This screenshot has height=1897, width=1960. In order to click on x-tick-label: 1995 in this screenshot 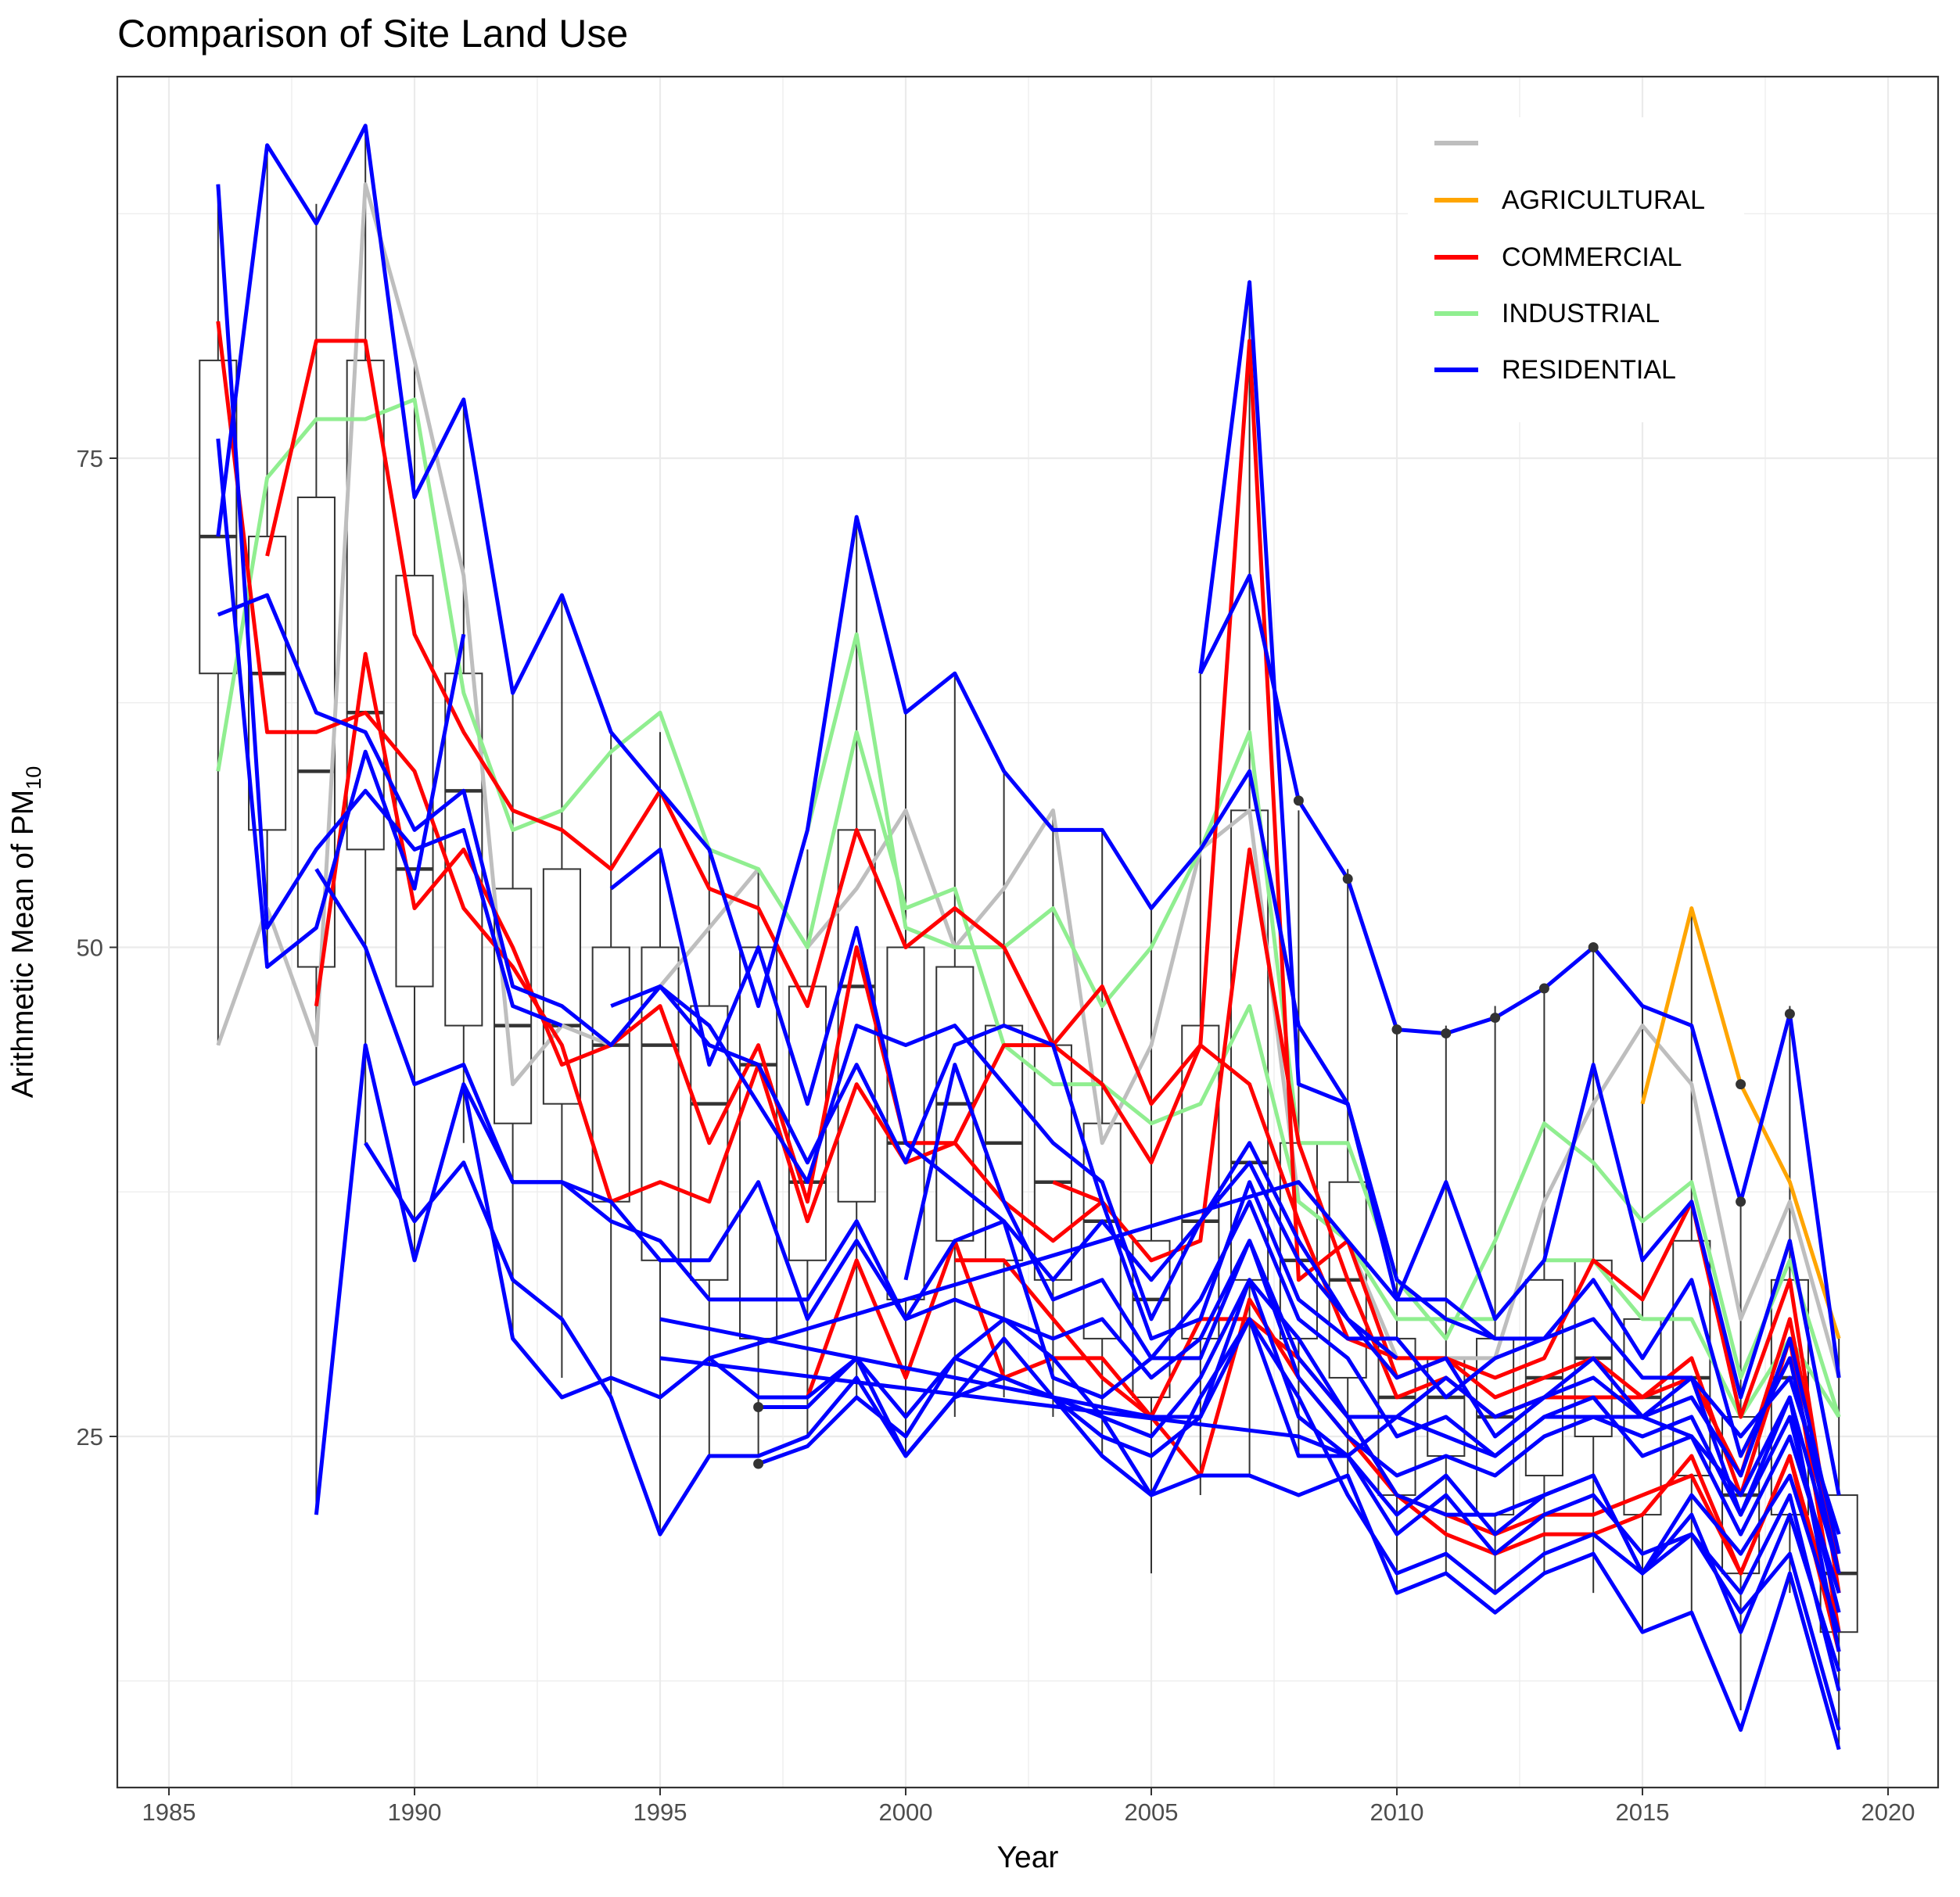, I will do `click(660, 1812)`.